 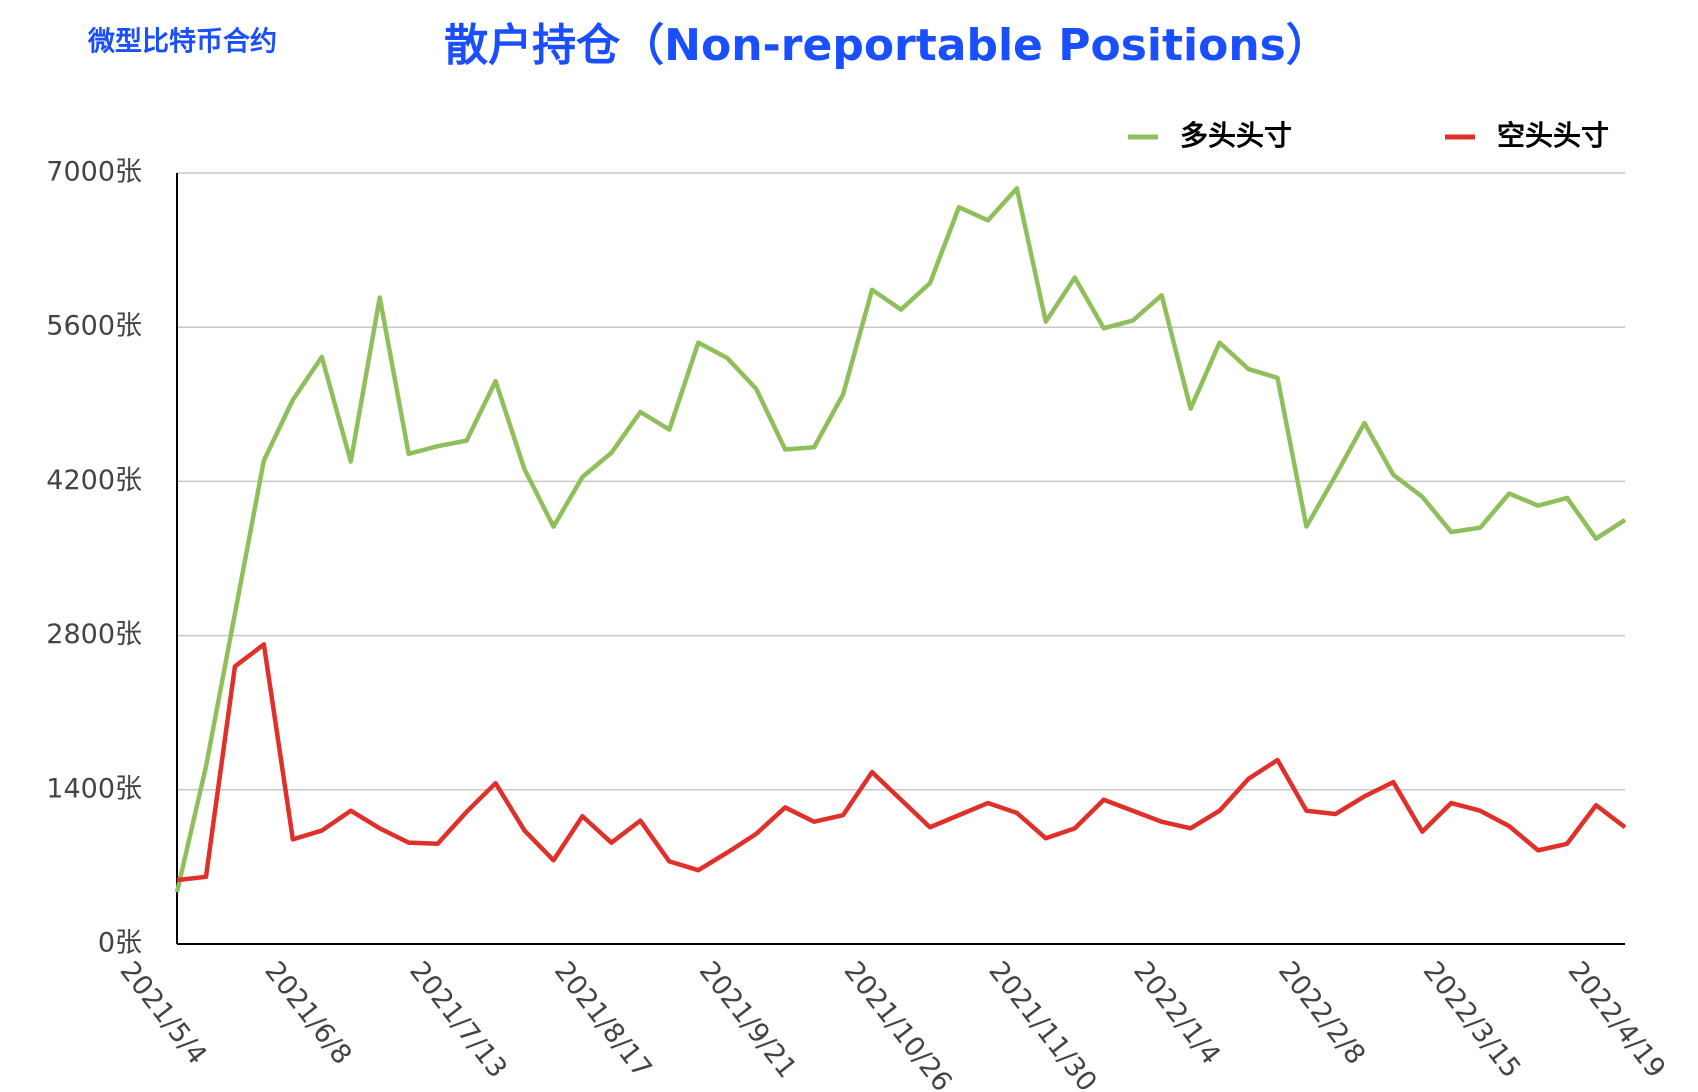 What do you see at coordinates (307, 1013) in the screenshot?
I see `x-tick-label: 2021/6/8` at bounding box center [307, 1013].